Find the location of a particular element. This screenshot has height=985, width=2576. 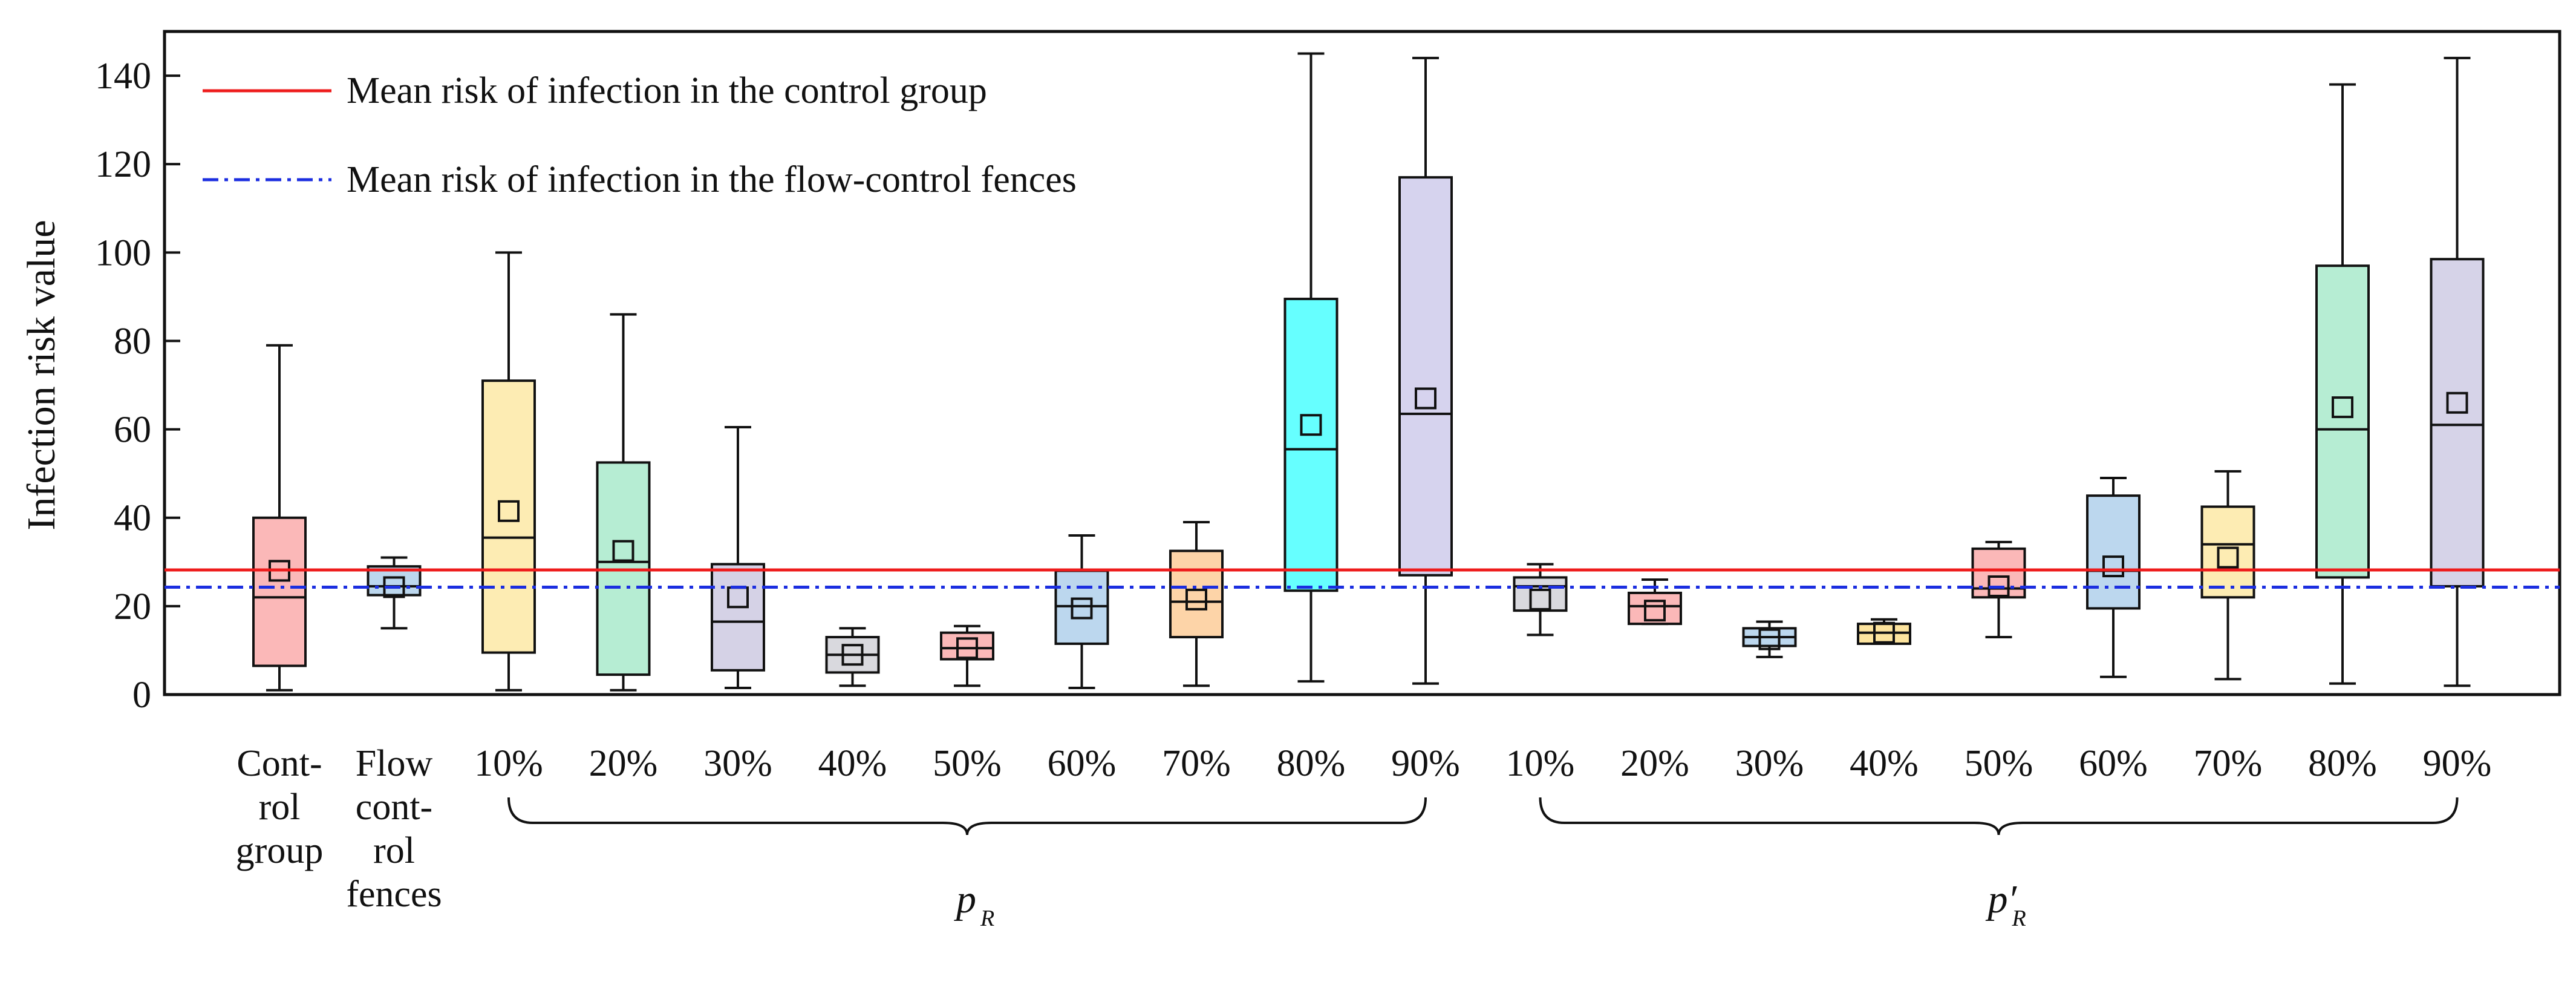

x-category-label: cont- is located at coordinates (394, 807).